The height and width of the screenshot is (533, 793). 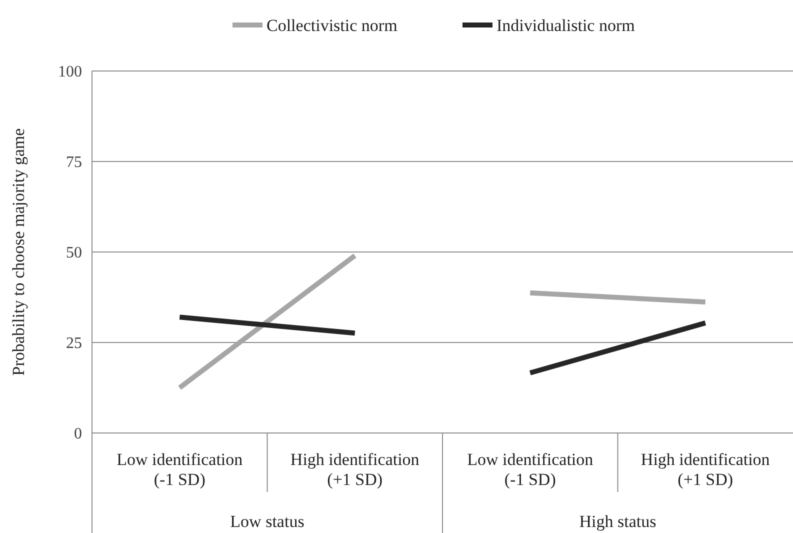 I want to click on legend-label: Individualistic norm, so click(x=565, y=25).